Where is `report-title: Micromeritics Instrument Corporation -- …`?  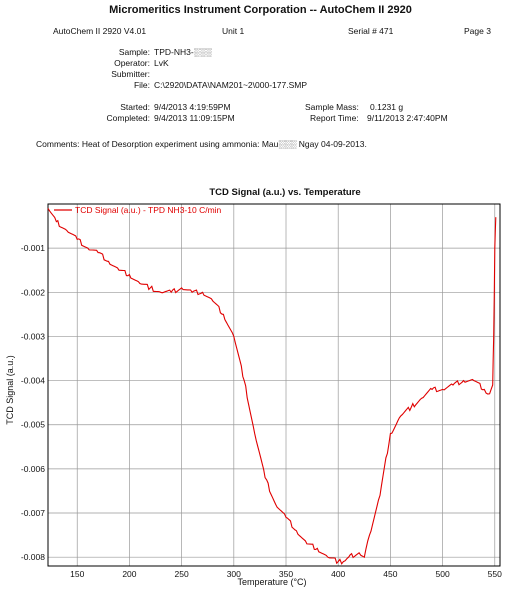 report-title: Micromeritics Instrument Corporation -- … is located at coordinates (260, 10).